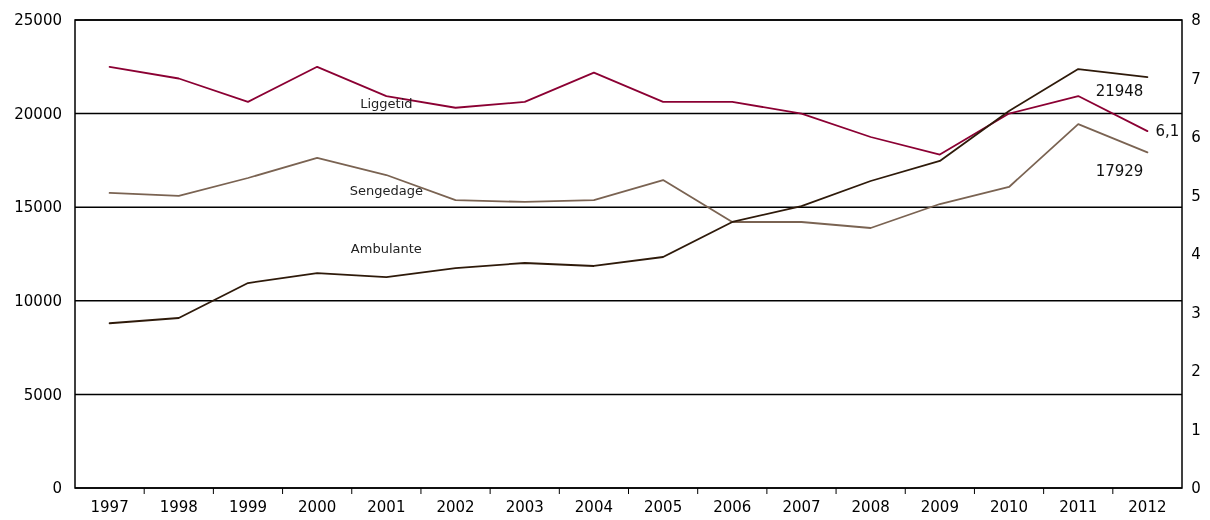 This screenshot has height=520, width=1210. What do you see at coordinates (801, 507) in the screenshot?
I see `x-tick-label: 2007` at bounding box center [801, 507].